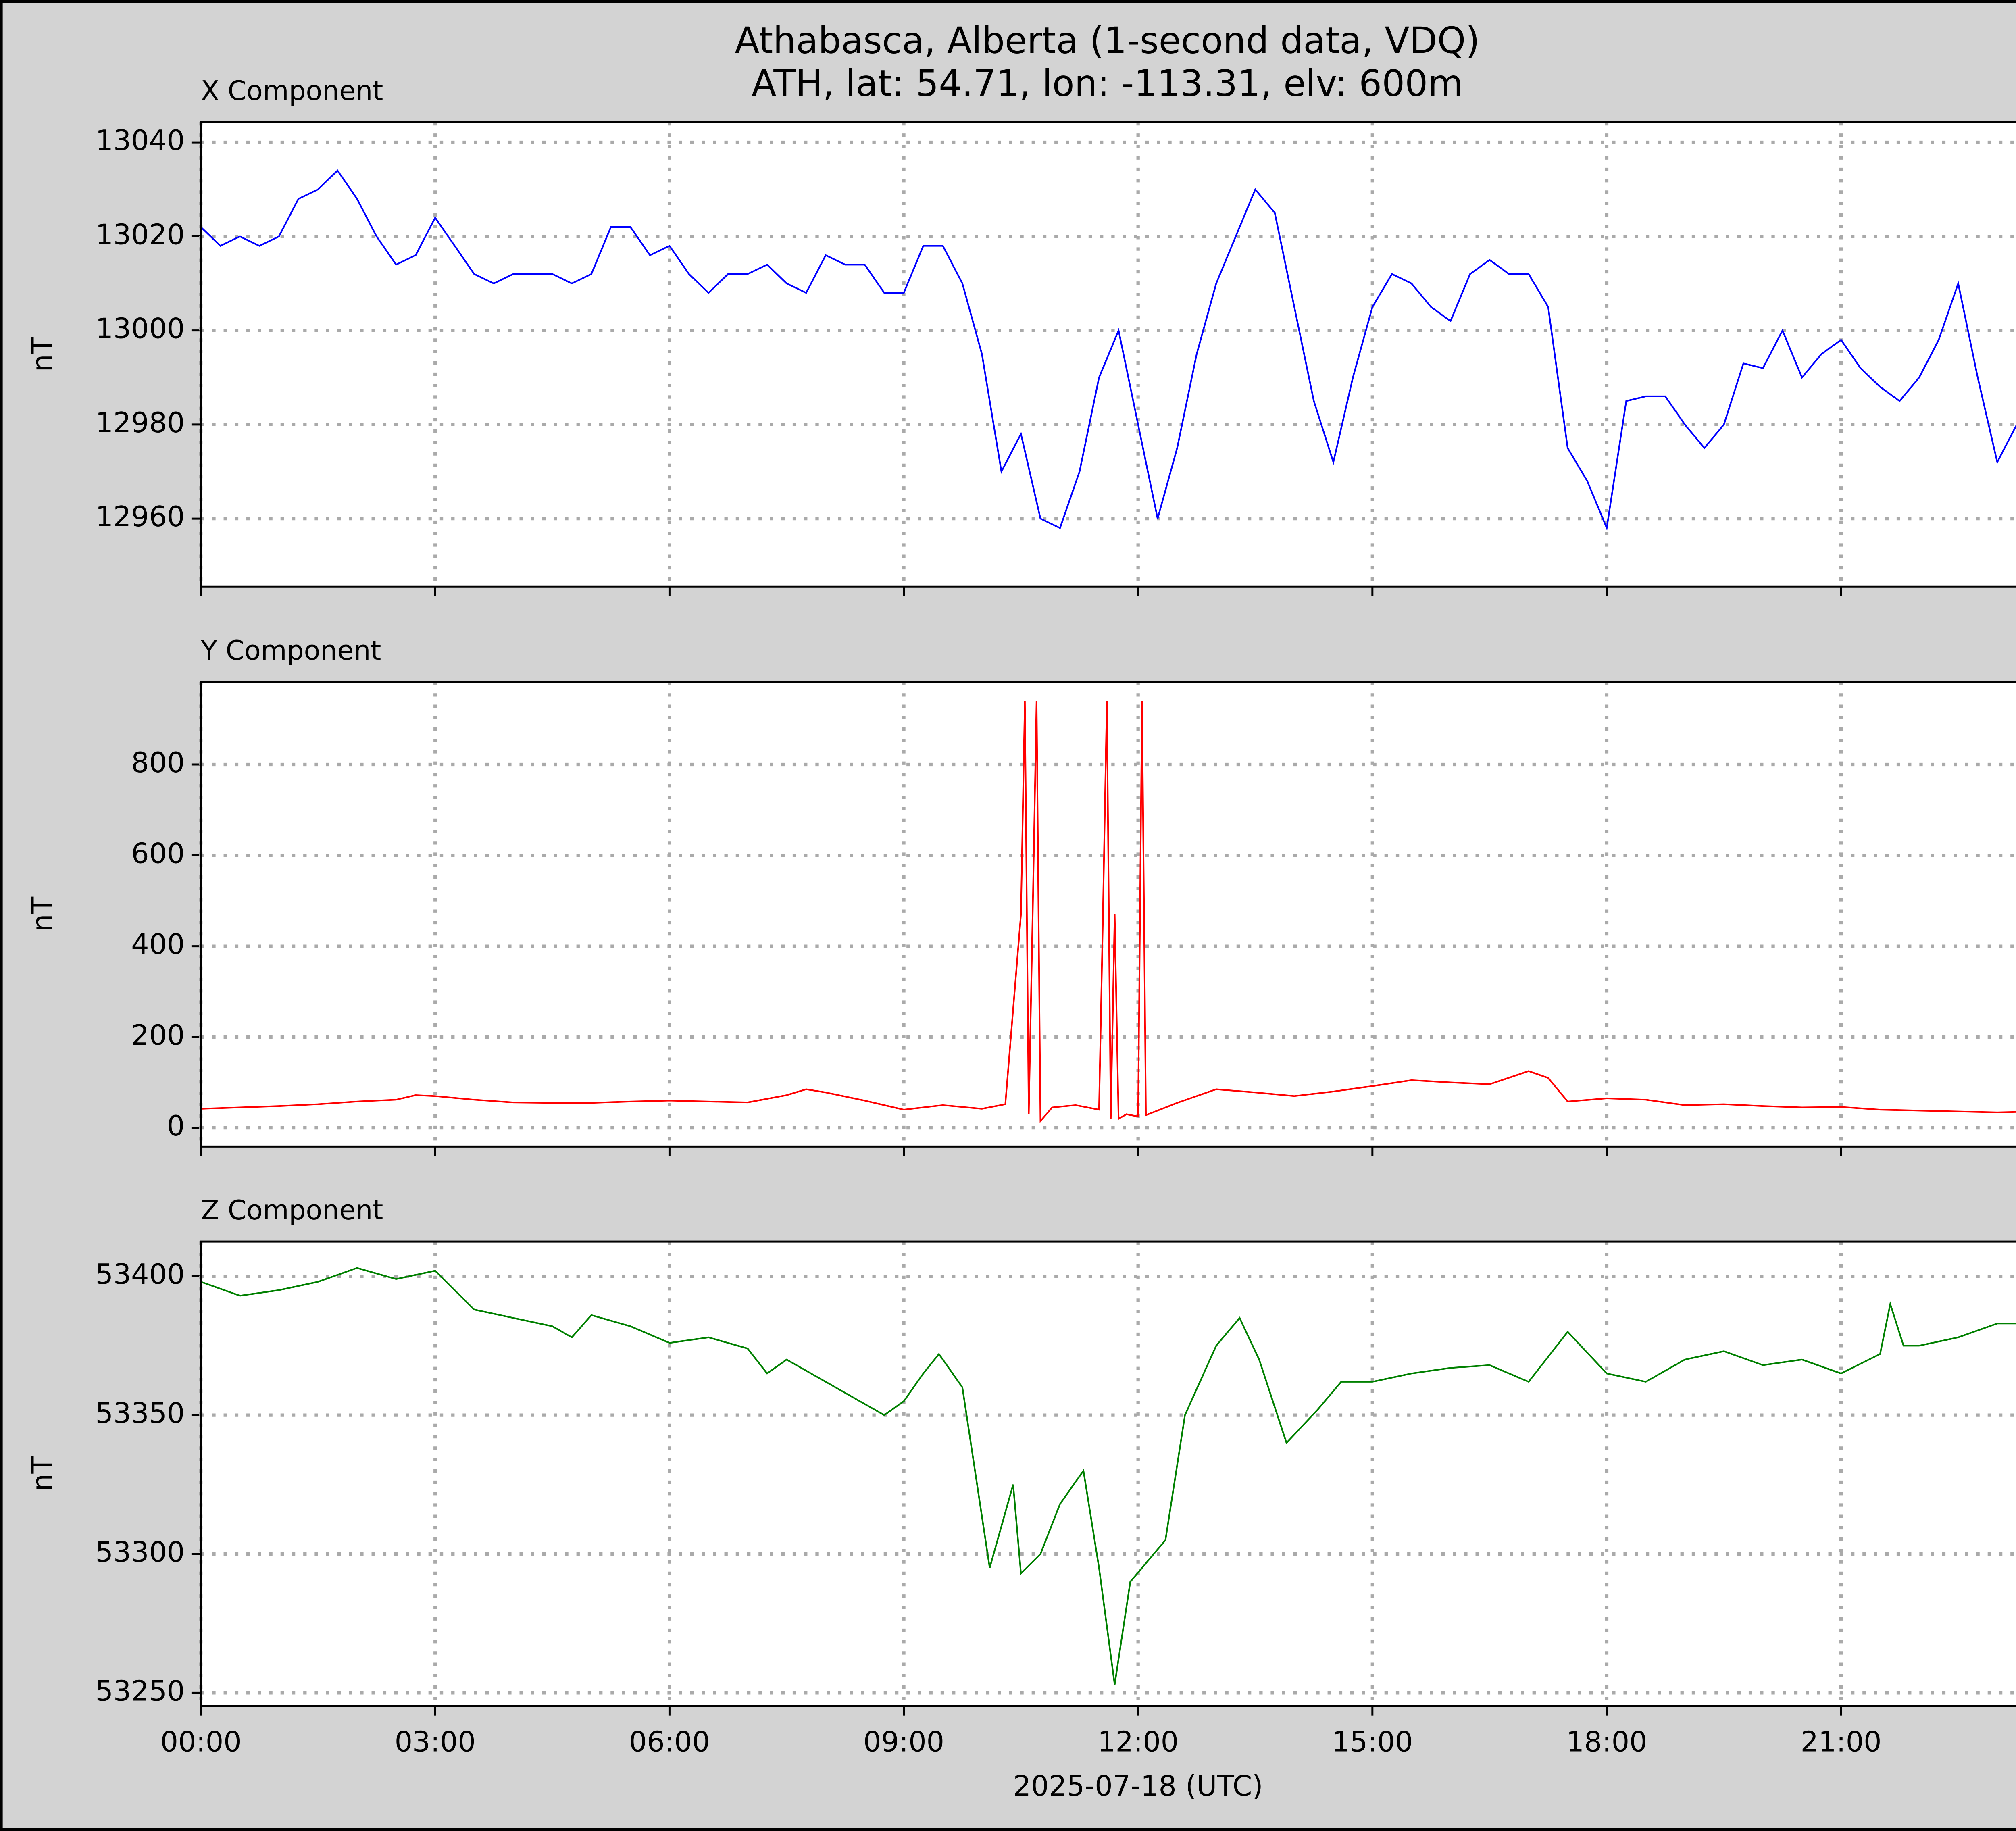 The height and width of the screenshot is (1831, 2016). Describe the element at coordinates (176, 1126) in the screenshot. I see `y-tick-label: 0` at that location.